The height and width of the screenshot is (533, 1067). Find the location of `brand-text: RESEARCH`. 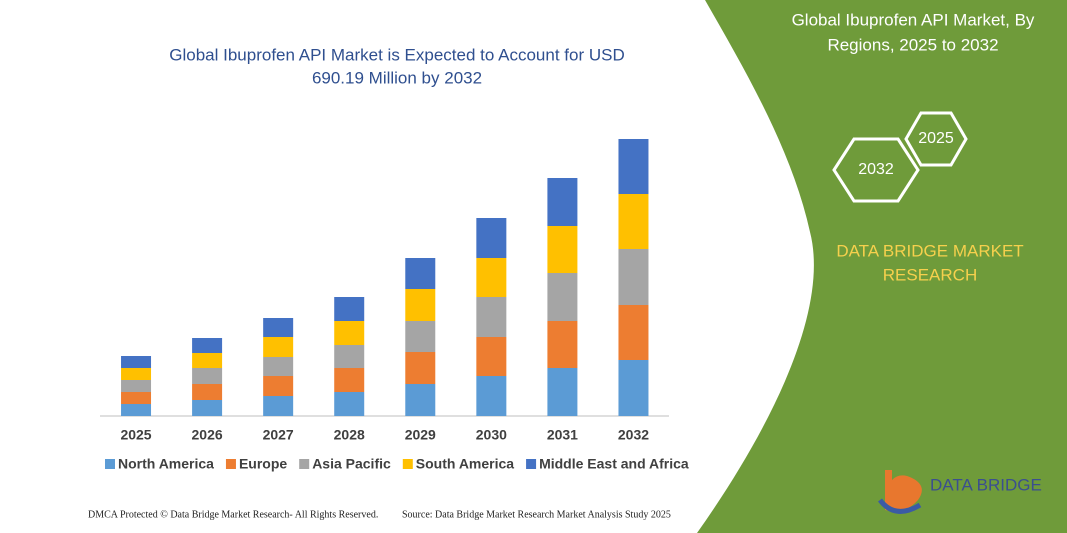

brand-text: RESEARCH is located at coordinates (930, 274).